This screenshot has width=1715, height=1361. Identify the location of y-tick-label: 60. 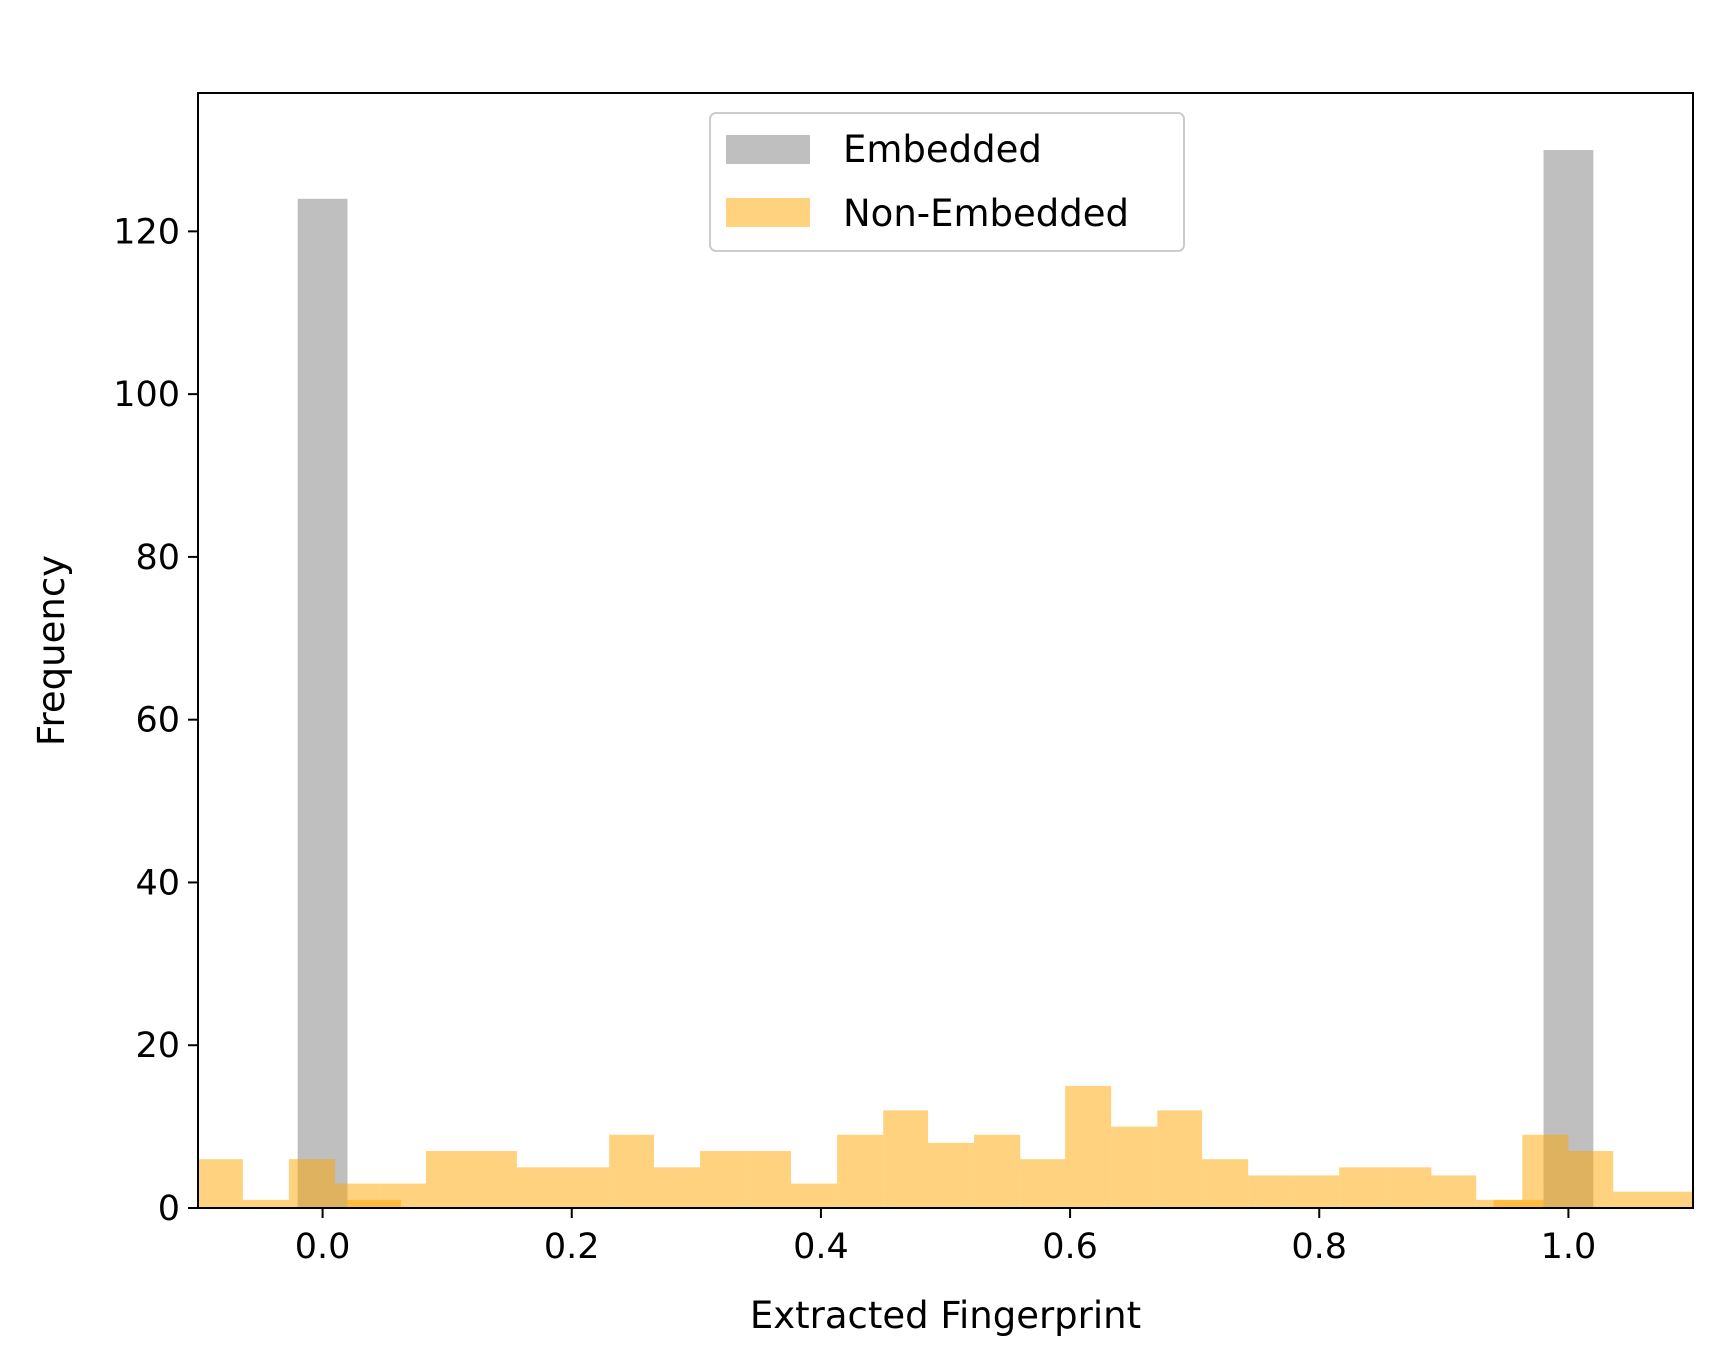
(157, 721).